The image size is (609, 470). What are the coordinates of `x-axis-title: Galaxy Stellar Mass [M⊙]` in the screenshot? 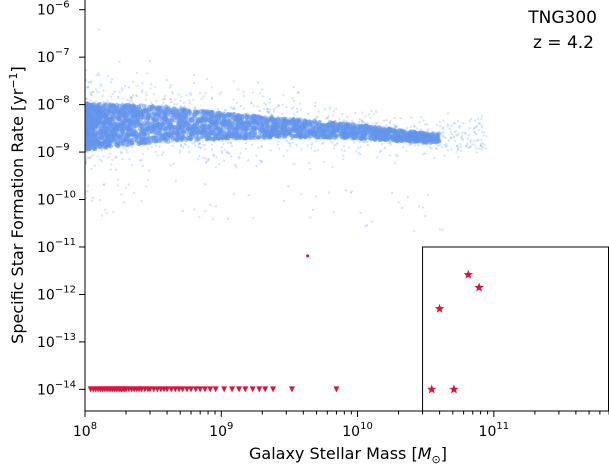 It's located at (348, 455).